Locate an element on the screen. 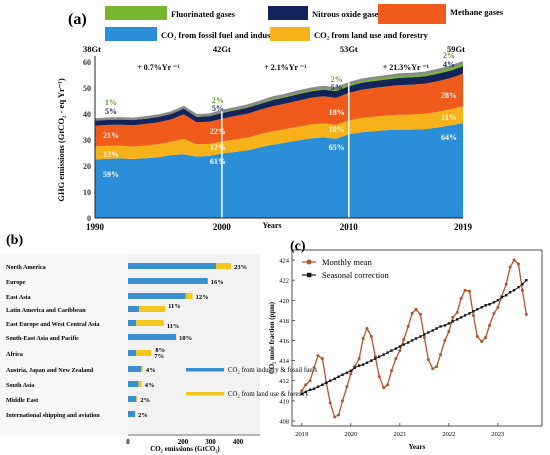  y-tick-a-3: 30 is located at coordinates (87, 140).